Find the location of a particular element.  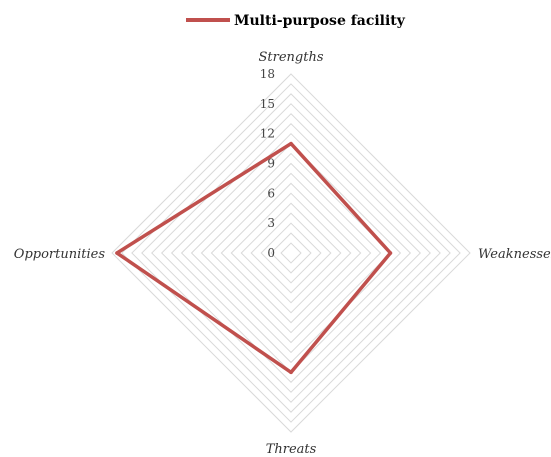

grid-ring is located at coordinates (291, 253).